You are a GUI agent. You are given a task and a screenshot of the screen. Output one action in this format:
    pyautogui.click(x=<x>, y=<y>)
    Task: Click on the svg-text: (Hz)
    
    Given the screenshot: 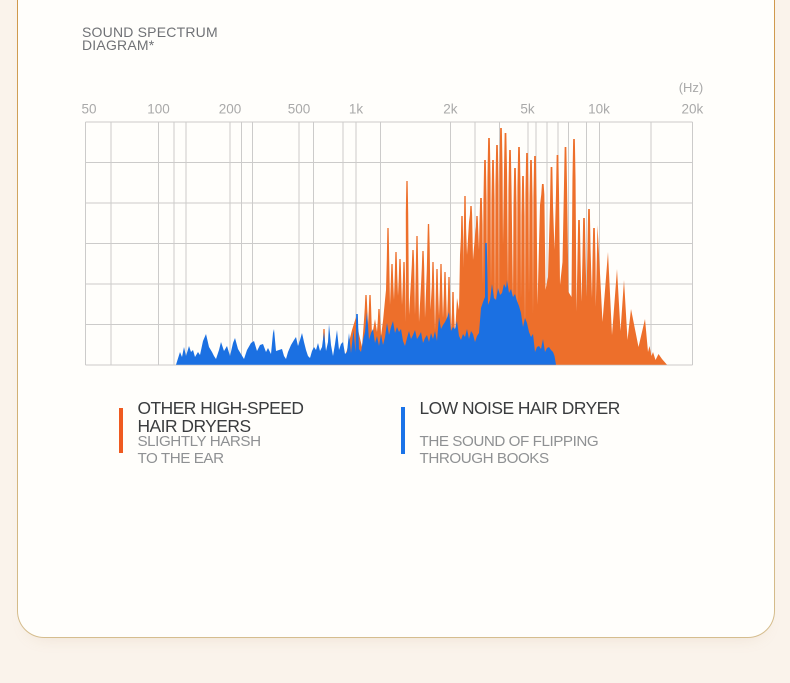 What is the action you would take?
    pyautogui.click(x=691, y=87)
    